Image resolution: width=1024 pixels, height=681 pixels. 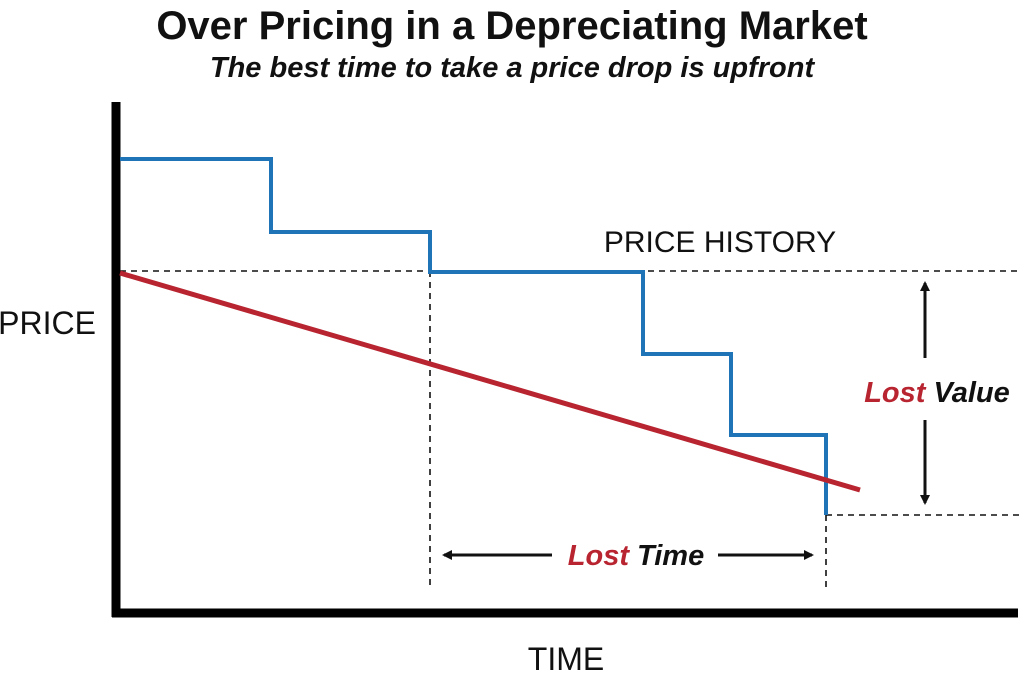 What do you see at coordinates (967, 393) in the screenshot?
I see `lost-value-rest: Value` at bounding box center [967, 393].